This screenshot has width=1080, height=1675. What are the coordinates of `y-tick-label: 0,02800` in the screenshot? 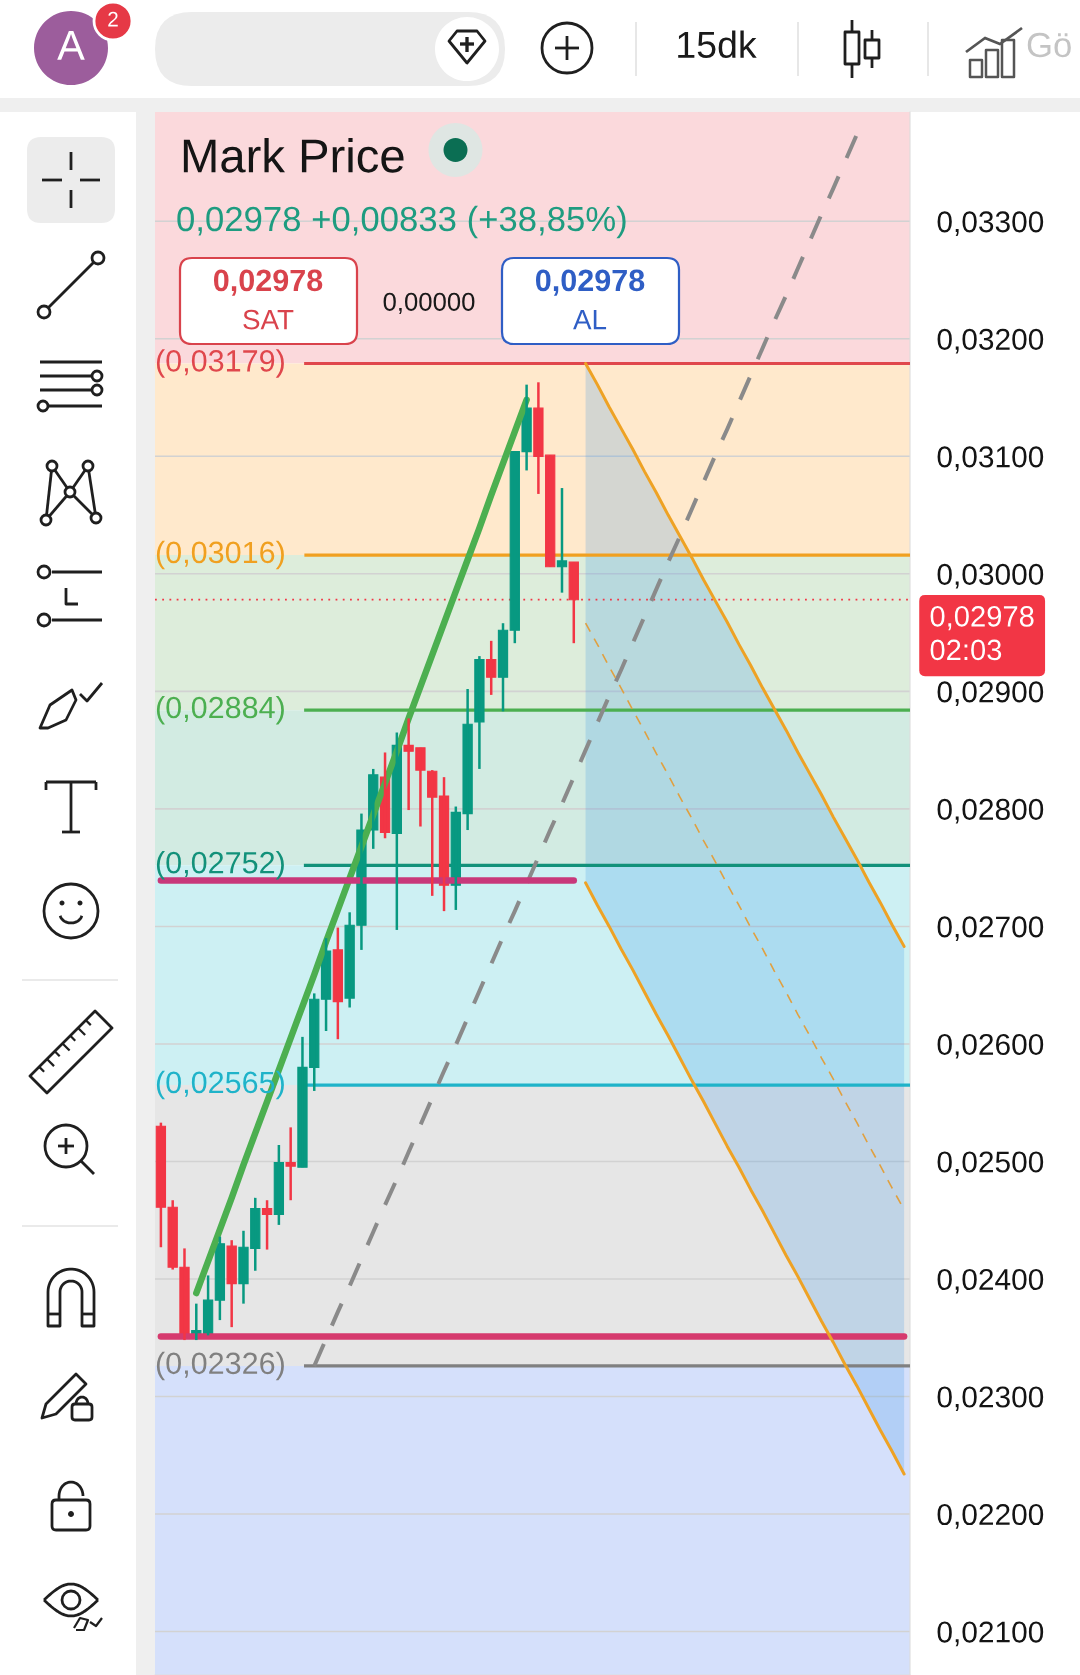 It's located at (990, 811).